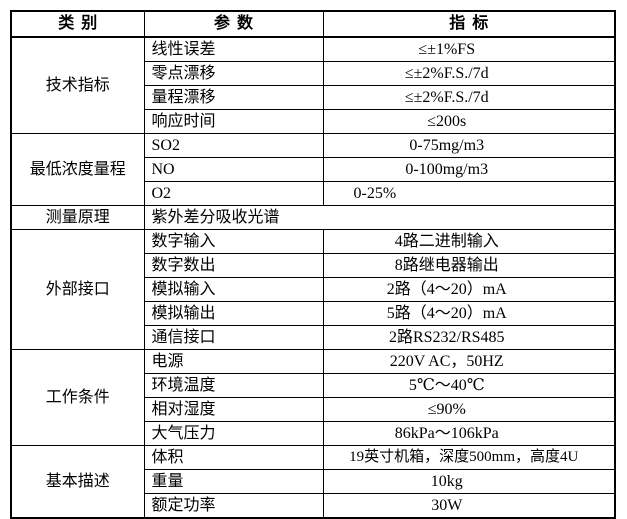  I want to click on table-row: 基本描述 体积 19英寸机箱，深度500mm，高度4U, so click(313, 482).